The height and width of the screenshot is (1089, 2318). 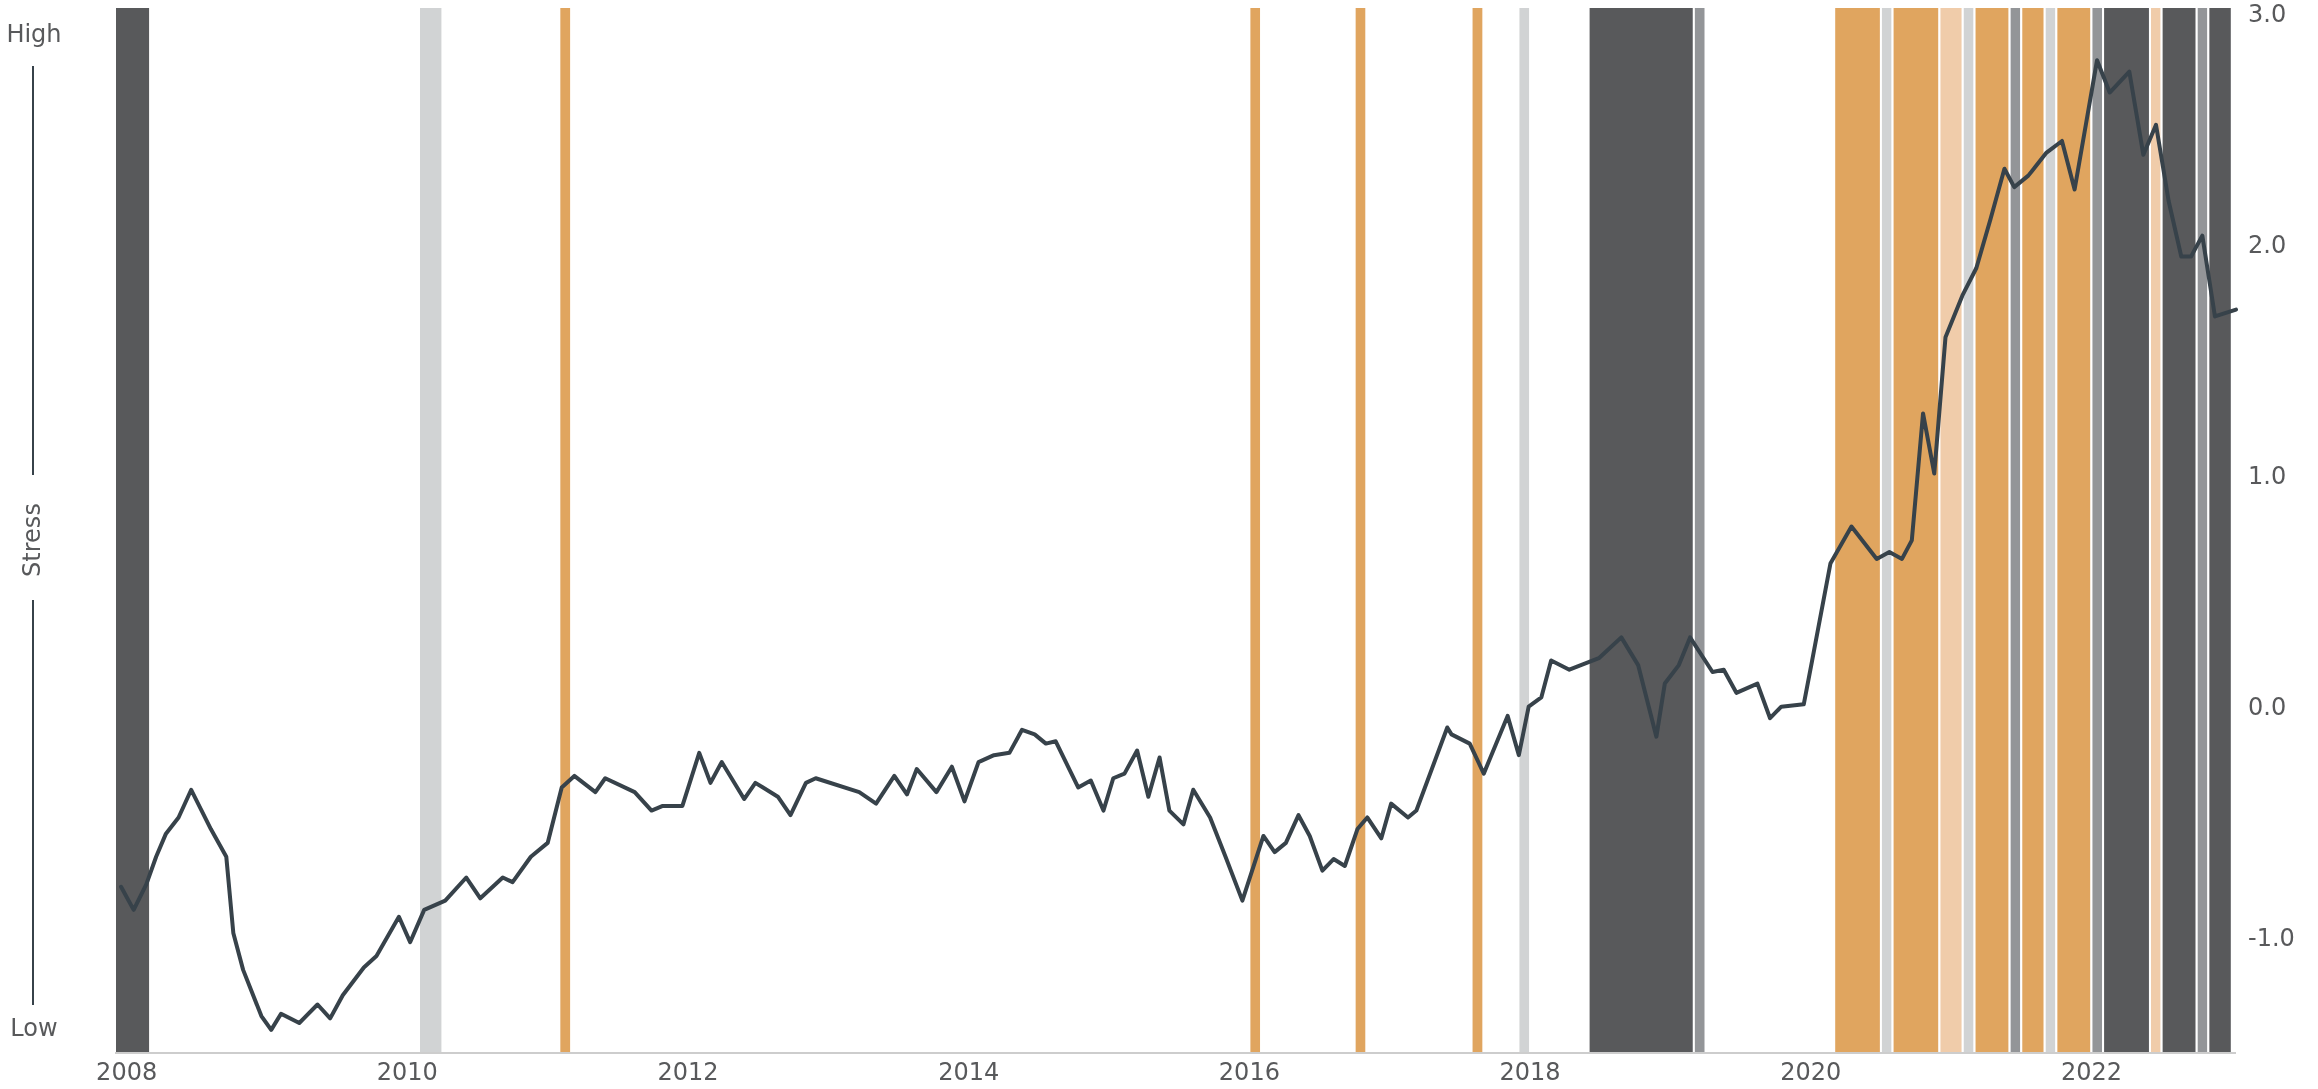 What do you see at coordinates (969, 1072) in the screenshot?
I see `x-tick-label: 2014` at bounding box center [969, 1072].